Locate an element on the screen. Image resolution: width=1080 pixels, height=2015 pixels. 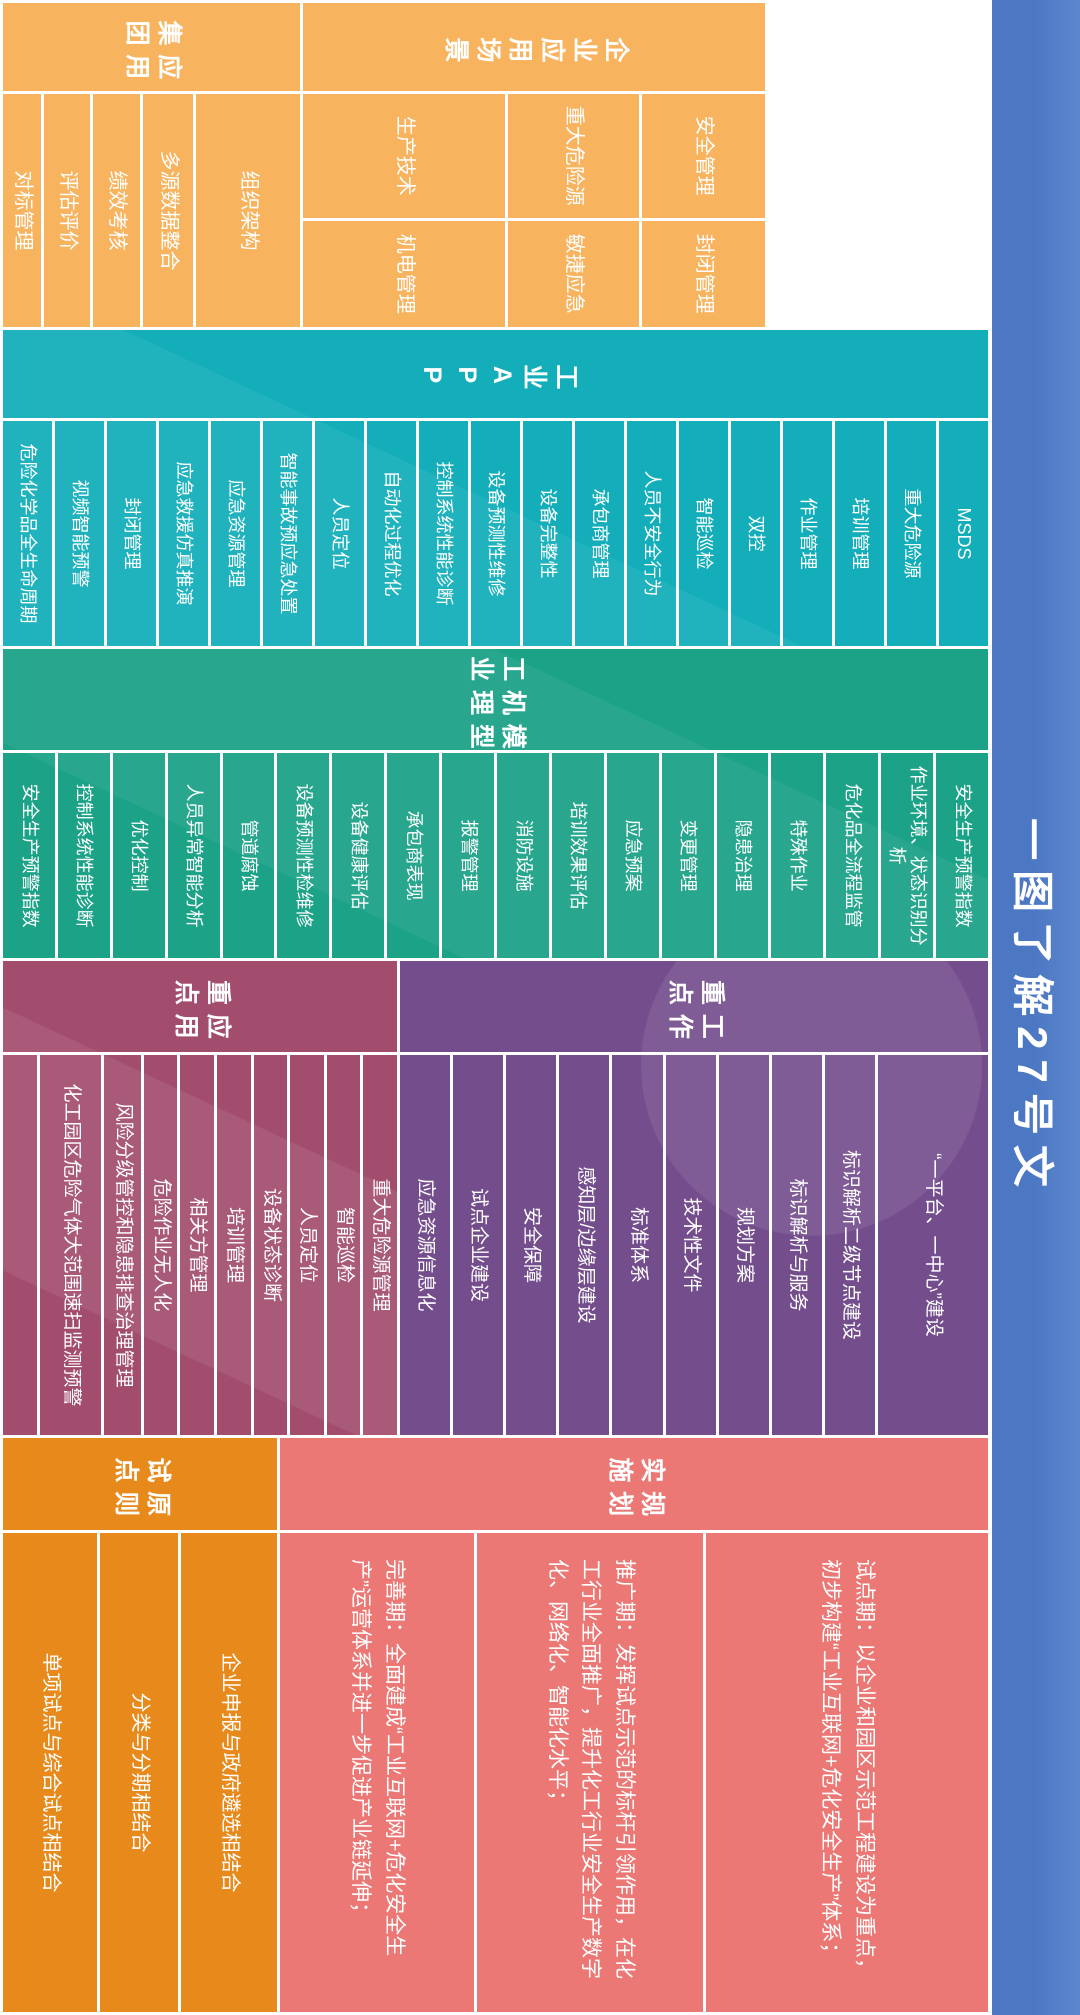
industrial-app-title: 工业APP is located at coordinates (495, 374).